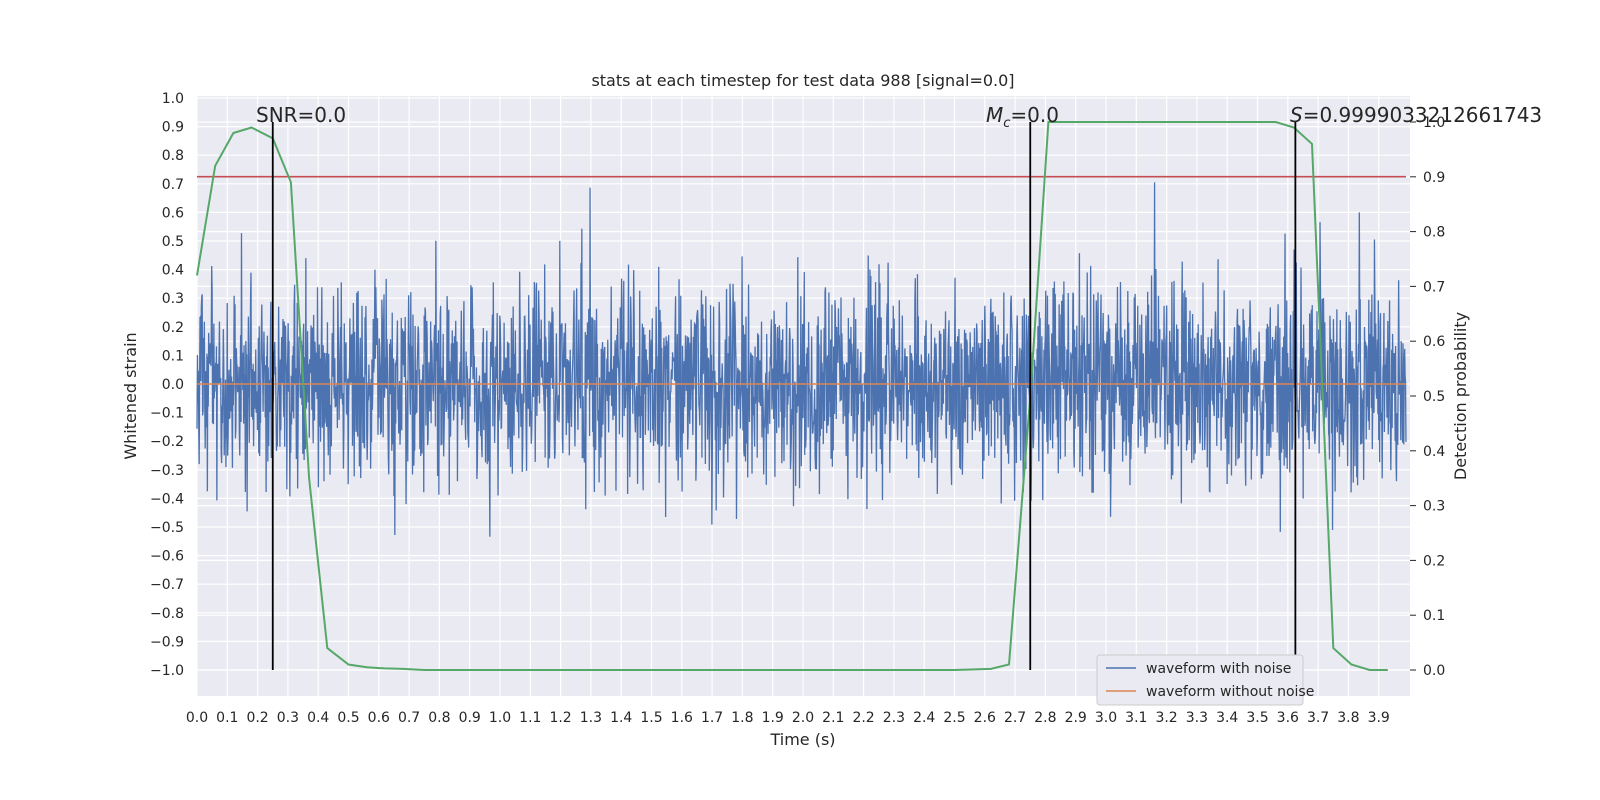 The height and width of the screenshot is (800, 1600). Describe the element at coordinates (682, 718) in the screenshot. I see `x-tick-label: 1.6` at that location.